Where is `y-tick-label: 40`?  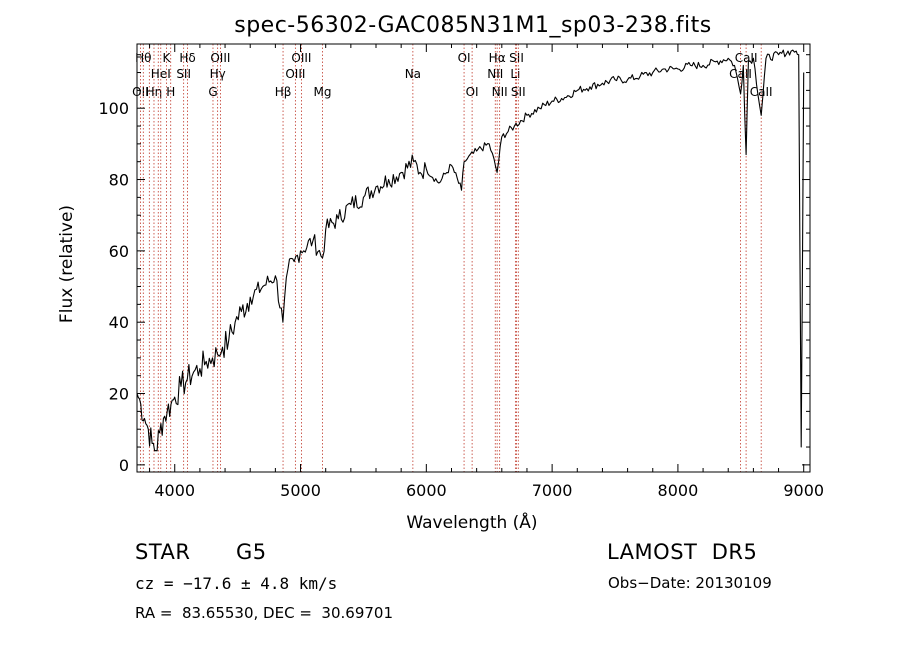 y-tick-label: 40 is located at coordinates (119, 322).